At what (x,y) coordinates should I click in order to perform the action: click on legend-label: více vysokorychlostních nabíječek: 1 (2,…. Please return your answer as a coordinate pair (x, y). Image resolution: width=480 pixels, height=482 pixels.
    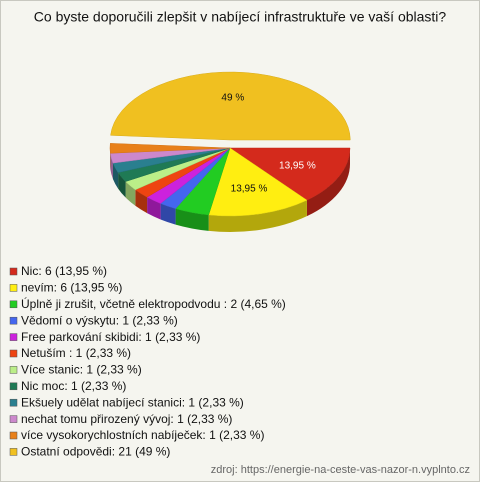
    Looking at the image, I should click on (142, 435).